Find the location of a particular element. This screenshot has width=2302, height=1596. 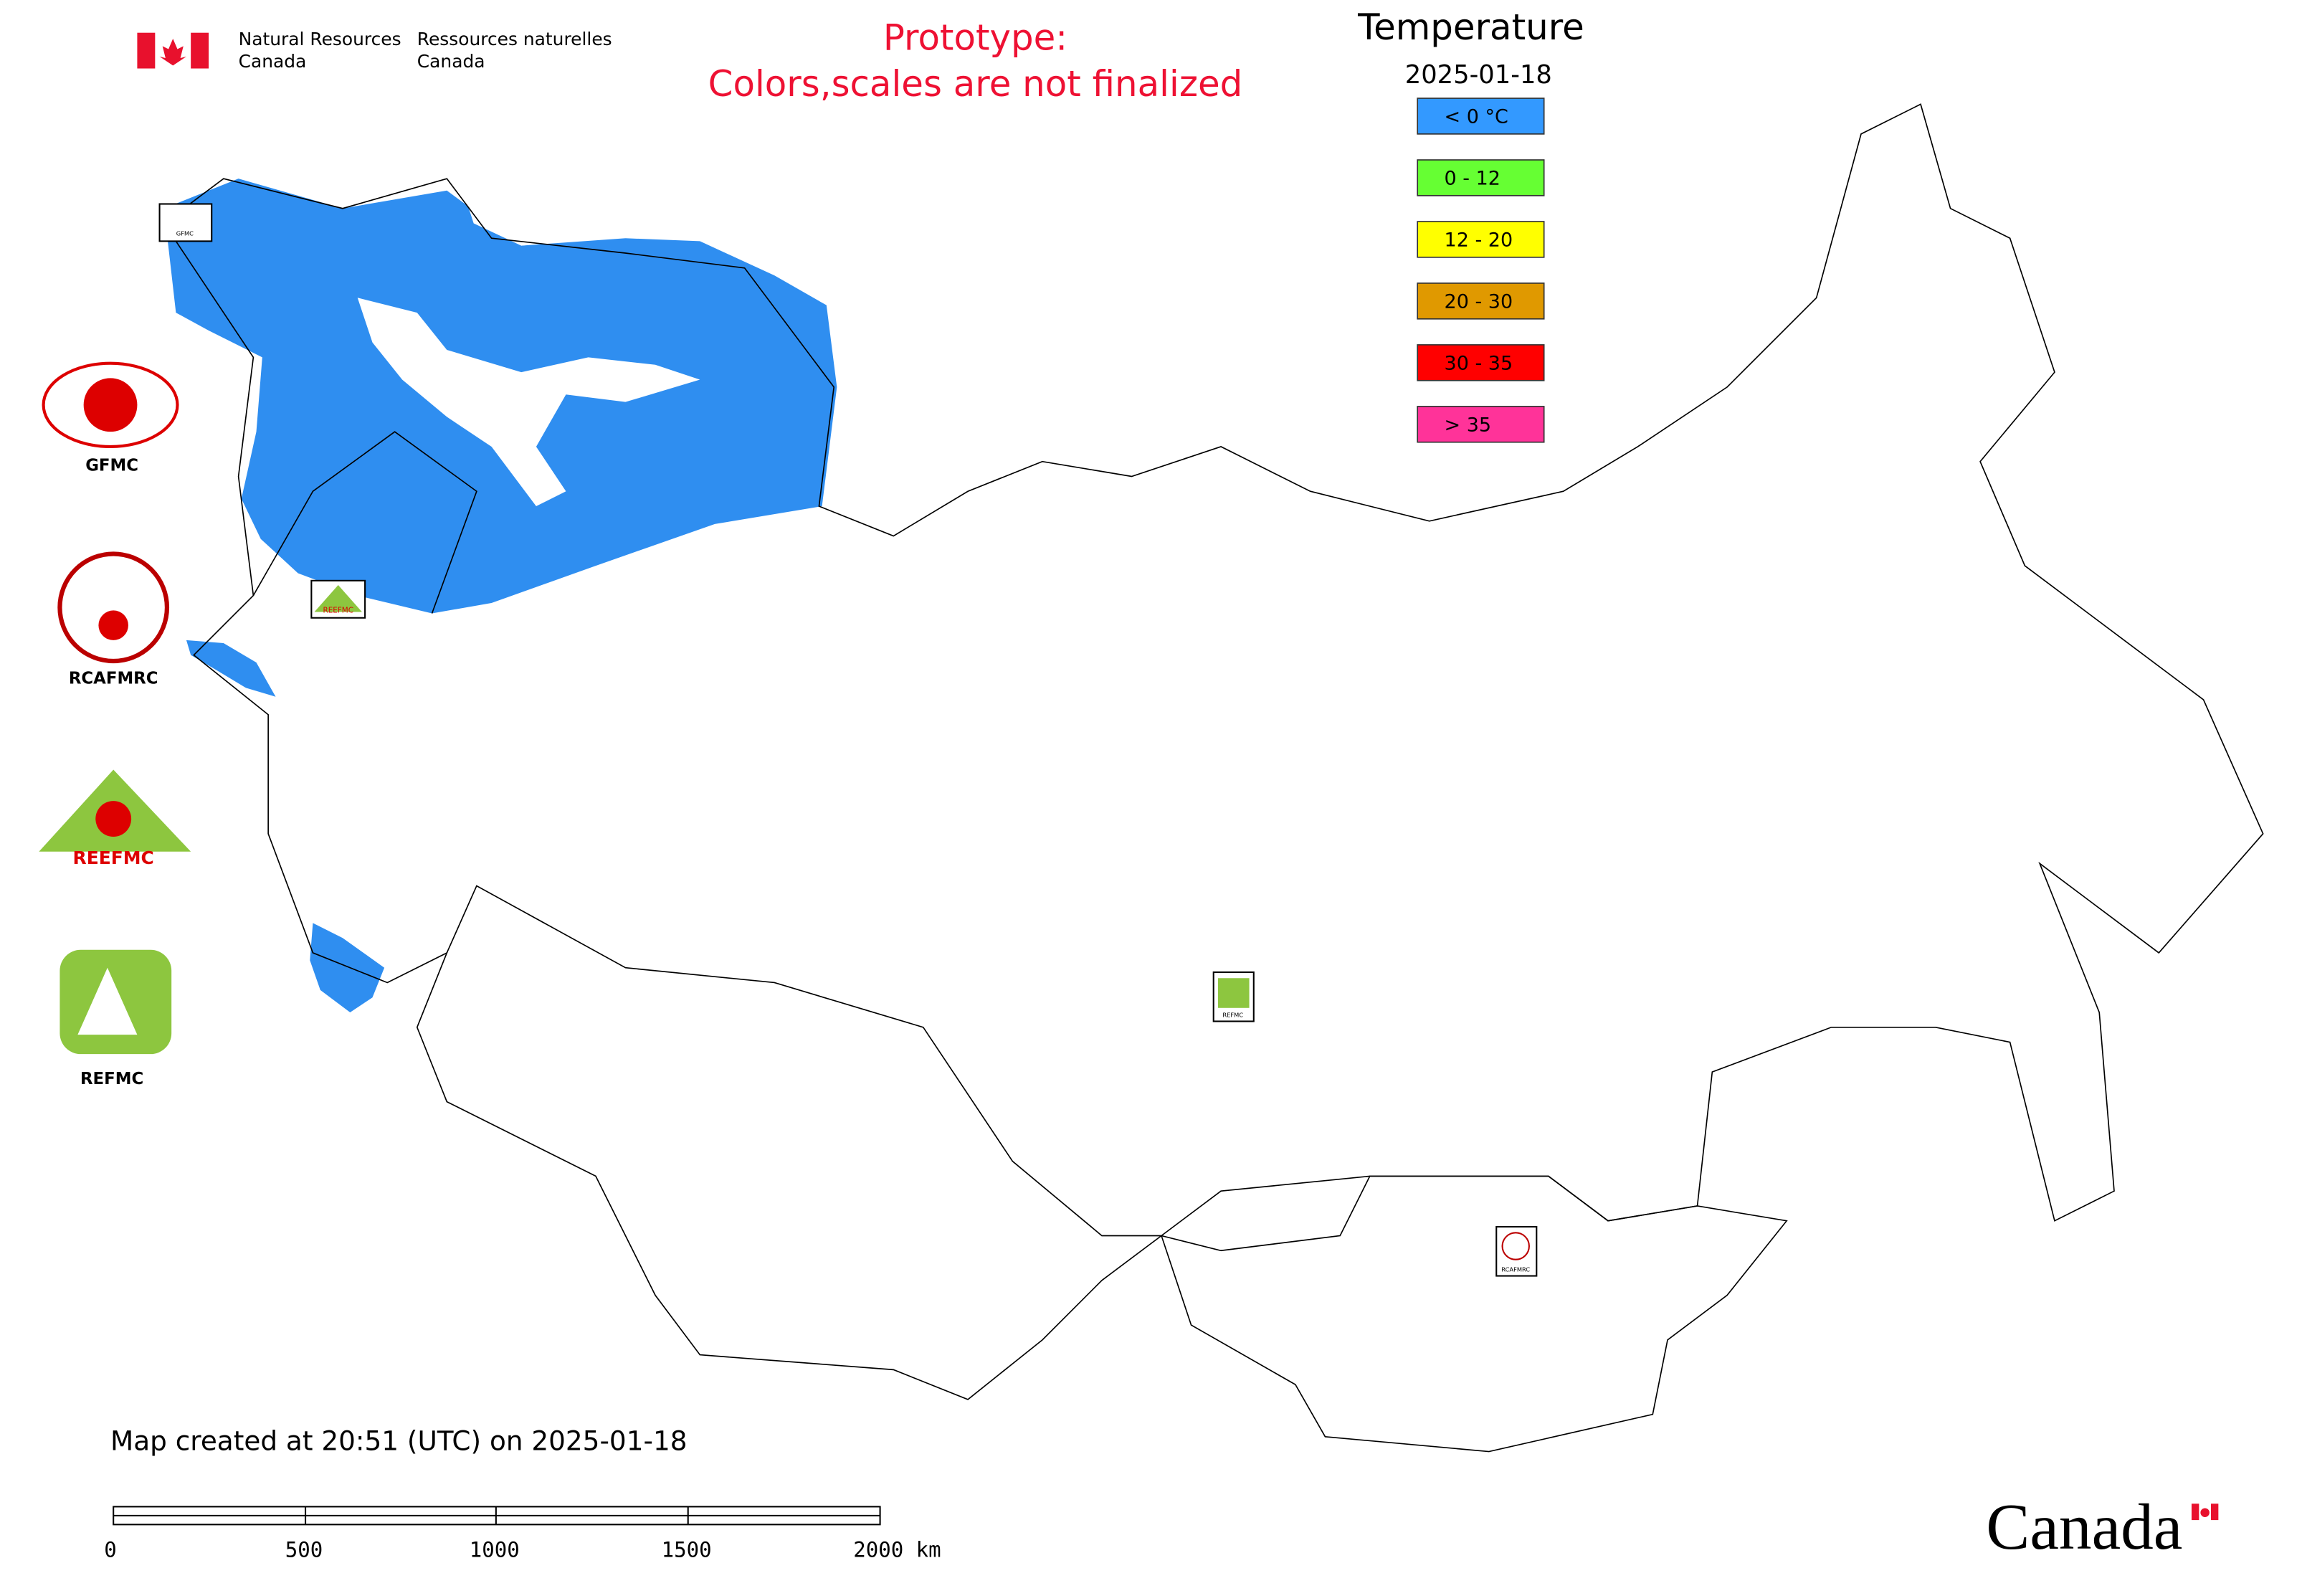

marker: REEFMC is located at coordinates (338, 599).